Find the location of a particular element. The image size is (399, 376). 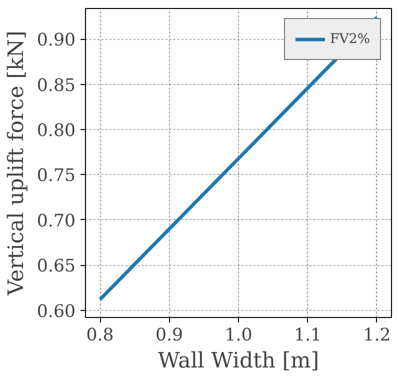

y-tick-label: 0.85 is located at coordinates (56, 86).